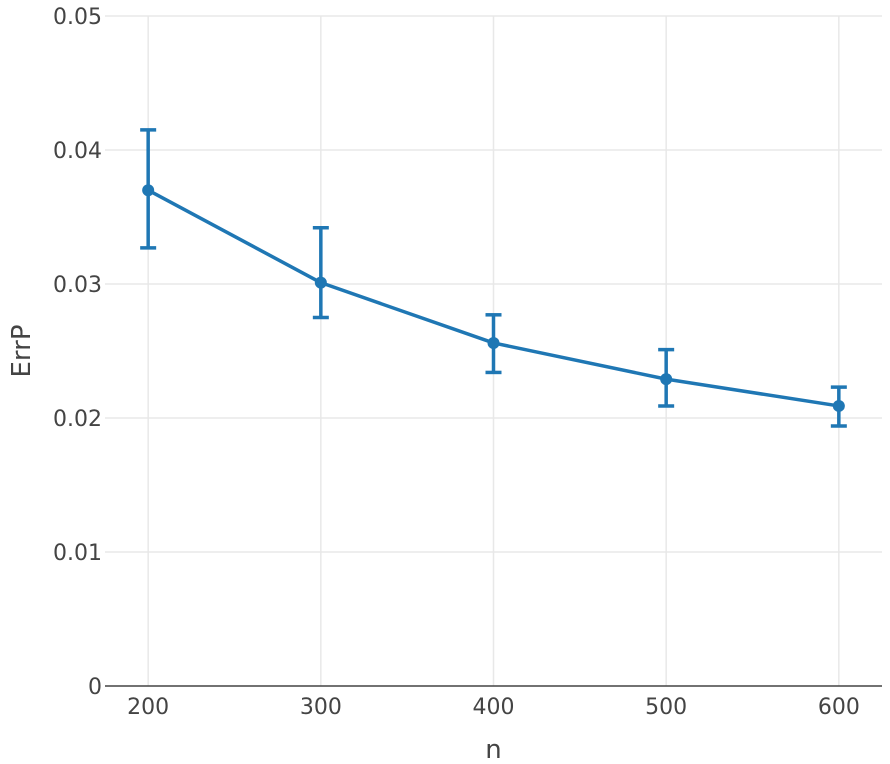  What do you see at coordinates (77, 553) in the screenshot?
I see `y-tick-label: 0.01` at bounding box center [77, 553].